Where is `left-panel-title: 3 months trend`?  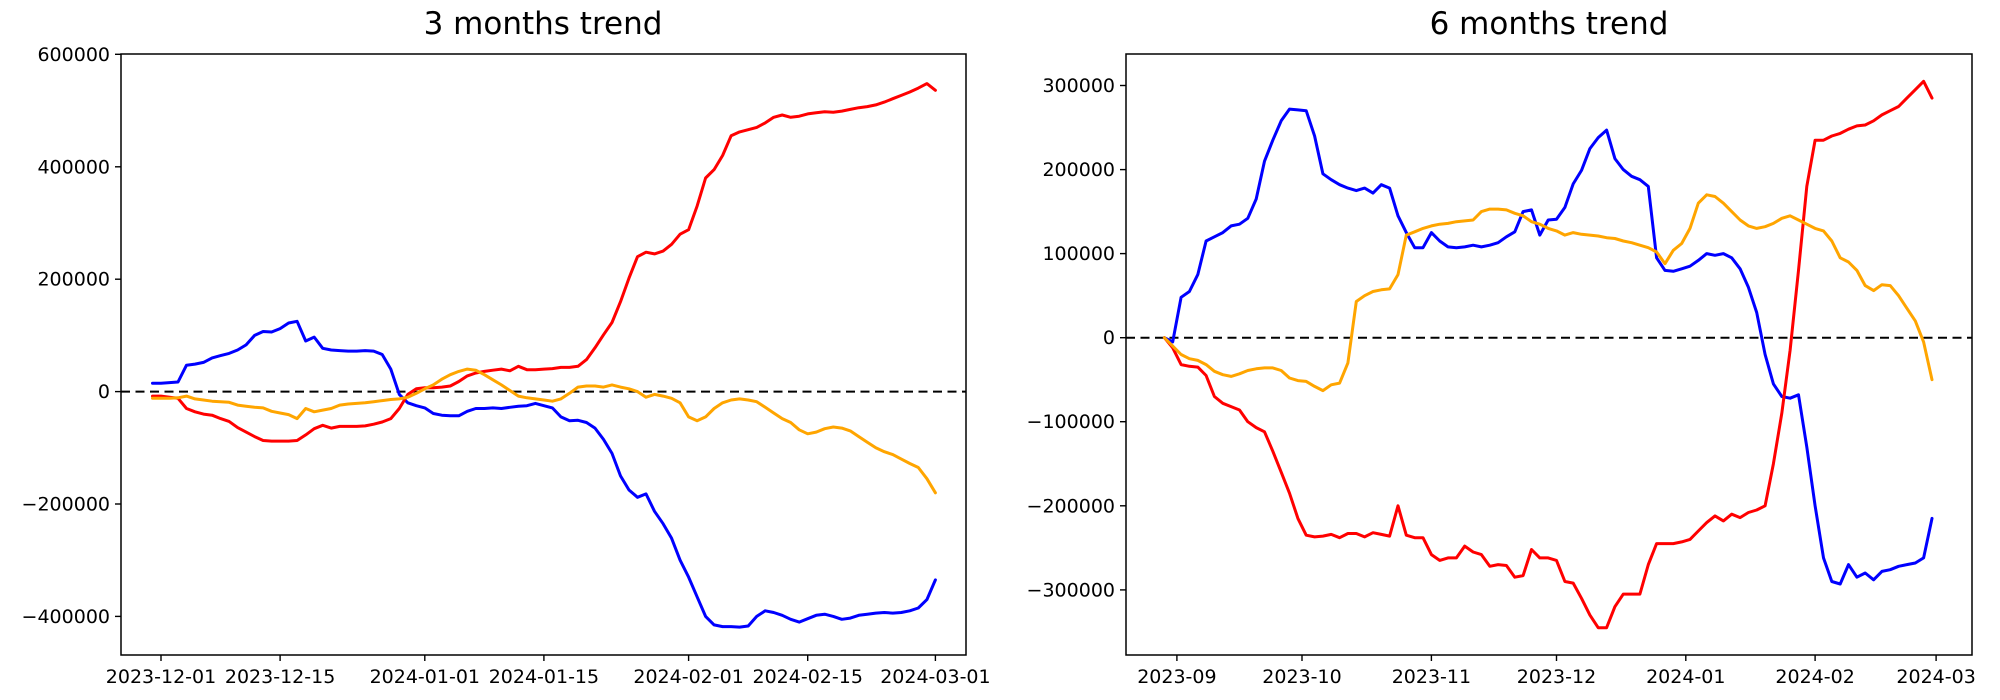 left-panel-title: 3 months trend is located at coordinates (543, 24).